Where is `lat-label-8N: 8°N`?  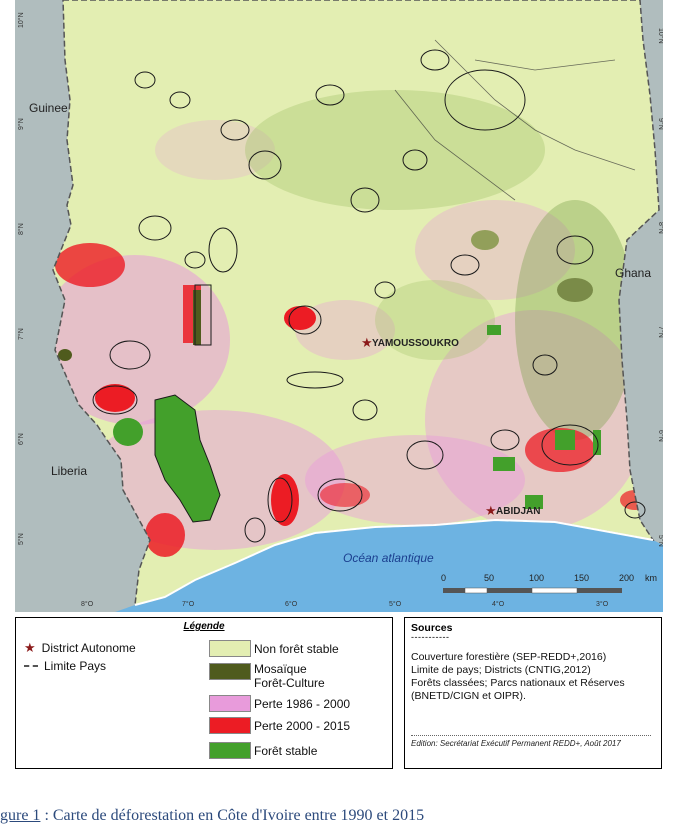 lat-label-8N: 8°N is located at coordinates (21, 229).